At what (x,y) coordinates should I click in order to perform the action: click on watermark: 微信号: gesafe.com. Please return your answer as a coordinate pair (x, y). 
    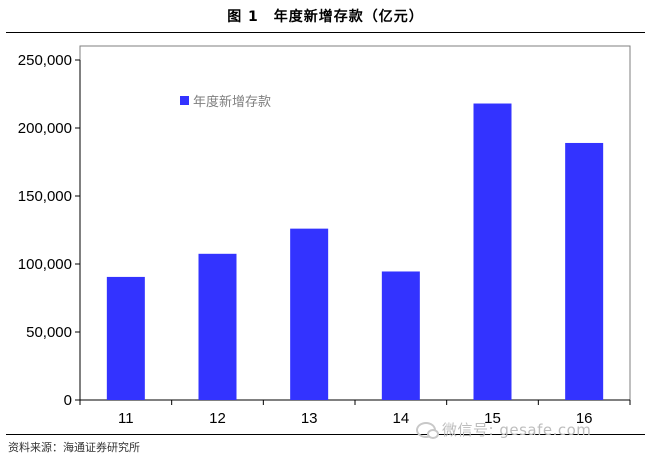
    Looking at the image, I should click on (503, 429).